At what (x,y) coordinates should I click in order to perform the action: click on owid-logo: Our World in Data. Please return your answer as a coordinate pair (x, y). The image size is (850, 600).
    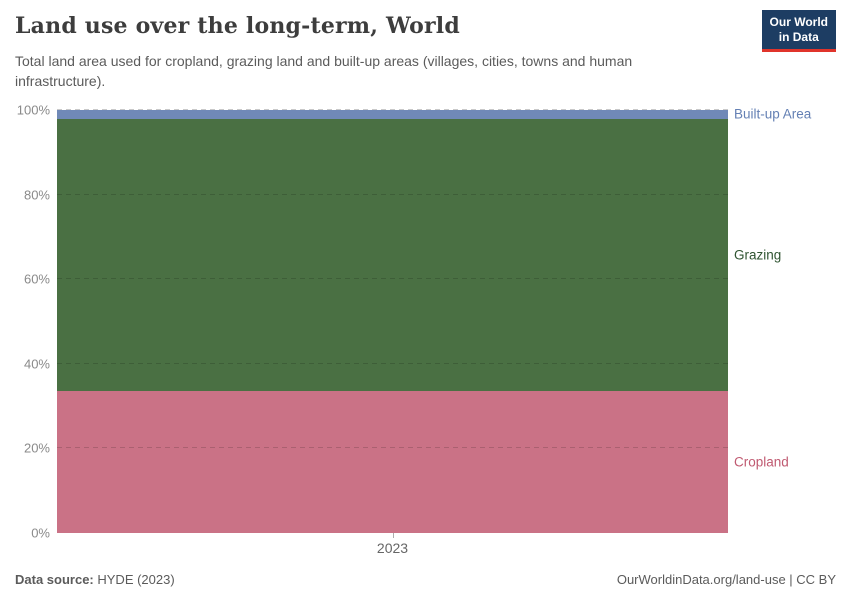
    Looking at the image, I should click on (798, 31).